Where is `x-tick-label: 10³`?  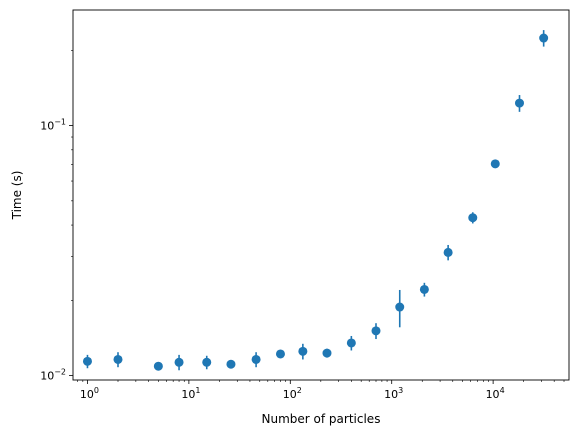
x-tick-label: 10³ is located at coordinates (393, 393).